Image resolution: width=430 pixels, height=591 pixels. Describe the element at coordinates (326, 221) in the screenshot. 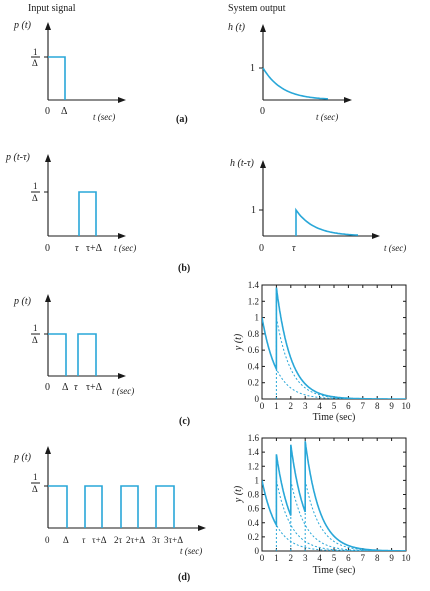

I see `panel-b-impulse-response` at that location.